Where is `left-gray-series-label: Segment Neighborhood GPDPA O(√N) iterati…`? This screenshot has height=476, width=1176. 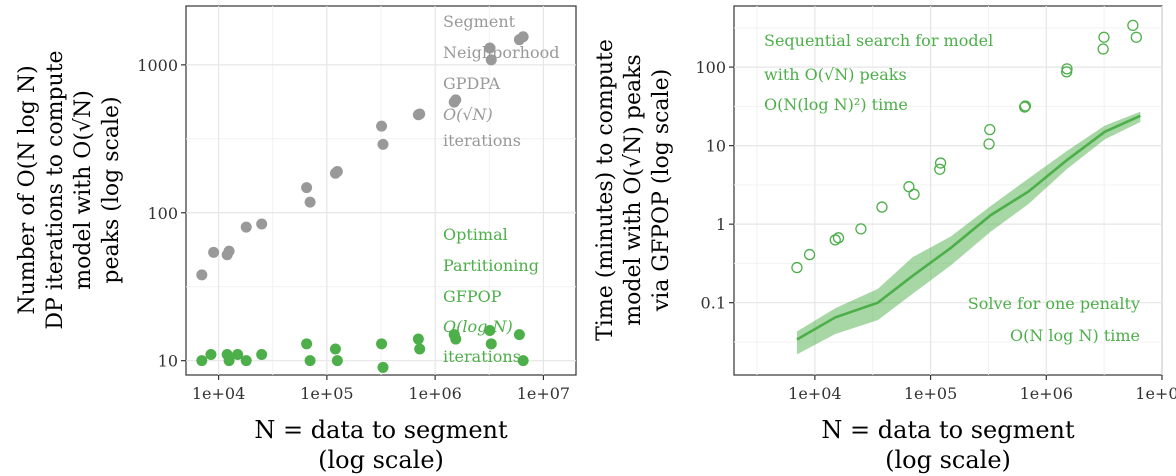
left-gray-series-label: Segment Neighborhood GPDPA O(√N) iterati… is located at coordinates (501, 81).